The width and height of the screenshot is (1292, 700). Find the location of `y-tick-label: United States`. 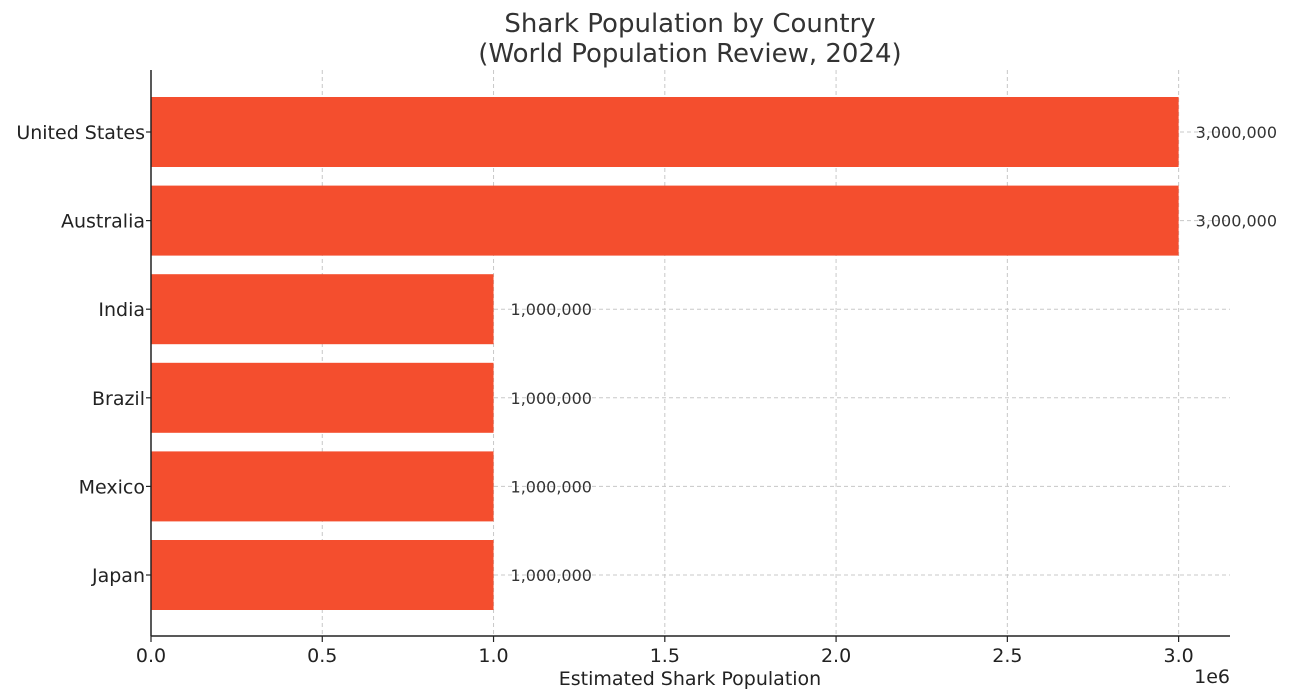

y-tick-label: United States is located at coordinates (80, 133).